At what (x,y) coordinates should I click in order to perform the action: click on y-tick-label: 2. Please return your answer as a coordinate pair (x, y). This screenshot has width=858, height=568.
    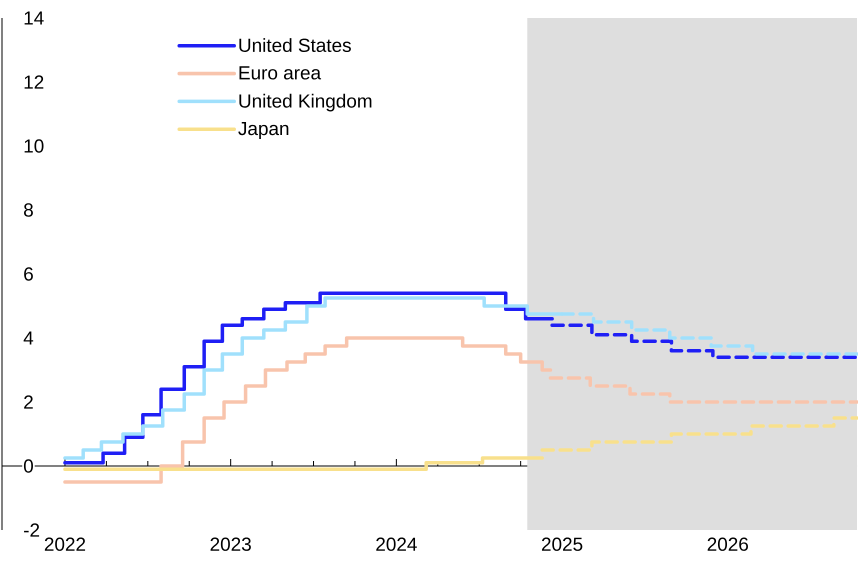
    Looking at the image, I should click on (28, 402).